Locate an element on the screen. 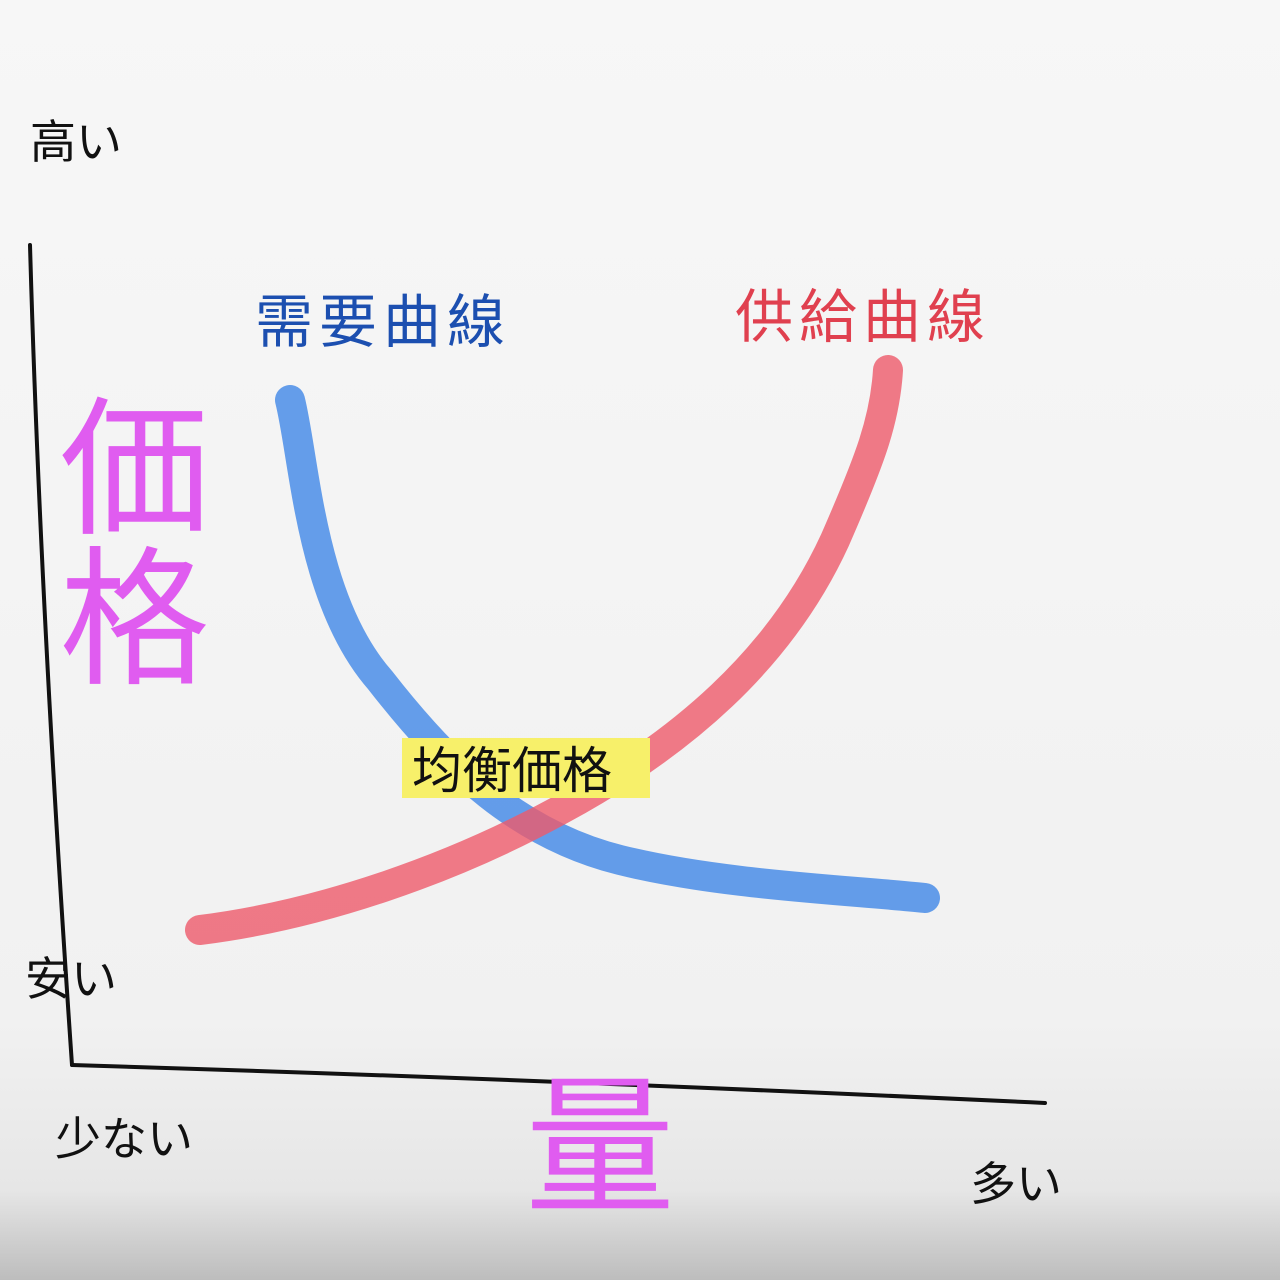 The width and height of the screenshot is (1280, 1280). x-low-label: 少ない is located at coordinates (124, 1139).